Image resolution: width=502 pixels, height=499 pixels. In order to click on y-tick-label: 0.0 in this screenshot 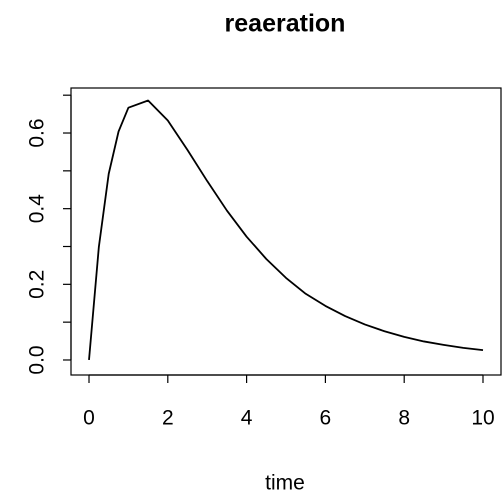, I will do `click(37, 359)`.